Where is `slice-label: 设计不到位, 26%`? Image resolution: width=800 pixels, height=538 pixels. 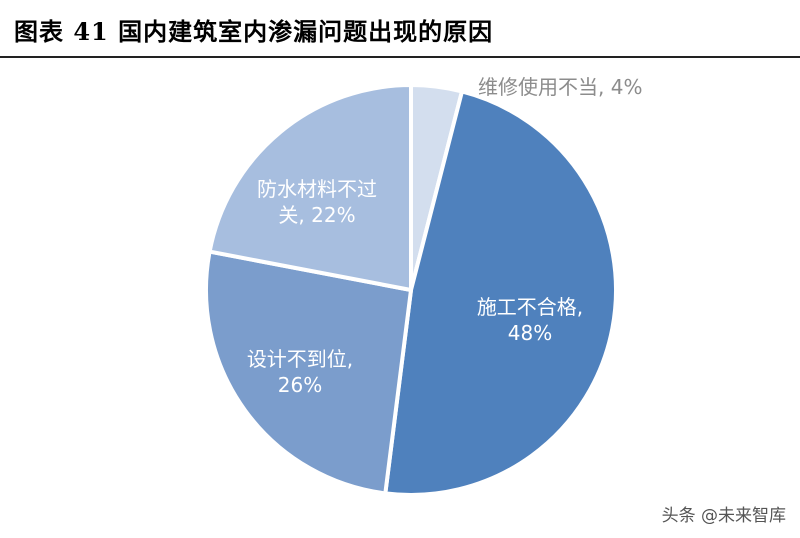
slice-label: 设计不到位, 26% is located at coordinates (300, 372).